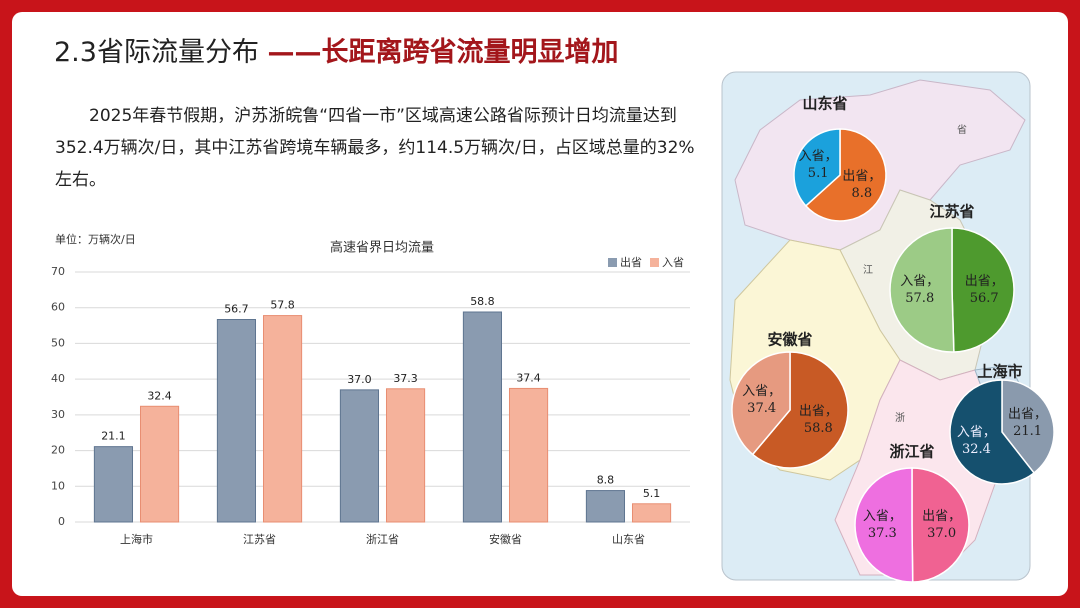 The width and height of the screenshot is (1080, 608). I want to click on y-tick-label: 10, so click(58, 485).